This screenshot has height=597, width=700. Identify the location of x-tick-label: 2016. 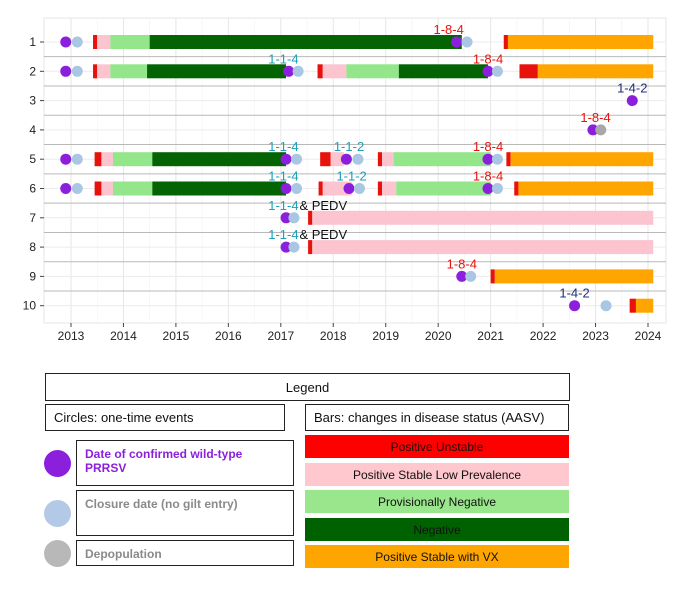
(228, 336).